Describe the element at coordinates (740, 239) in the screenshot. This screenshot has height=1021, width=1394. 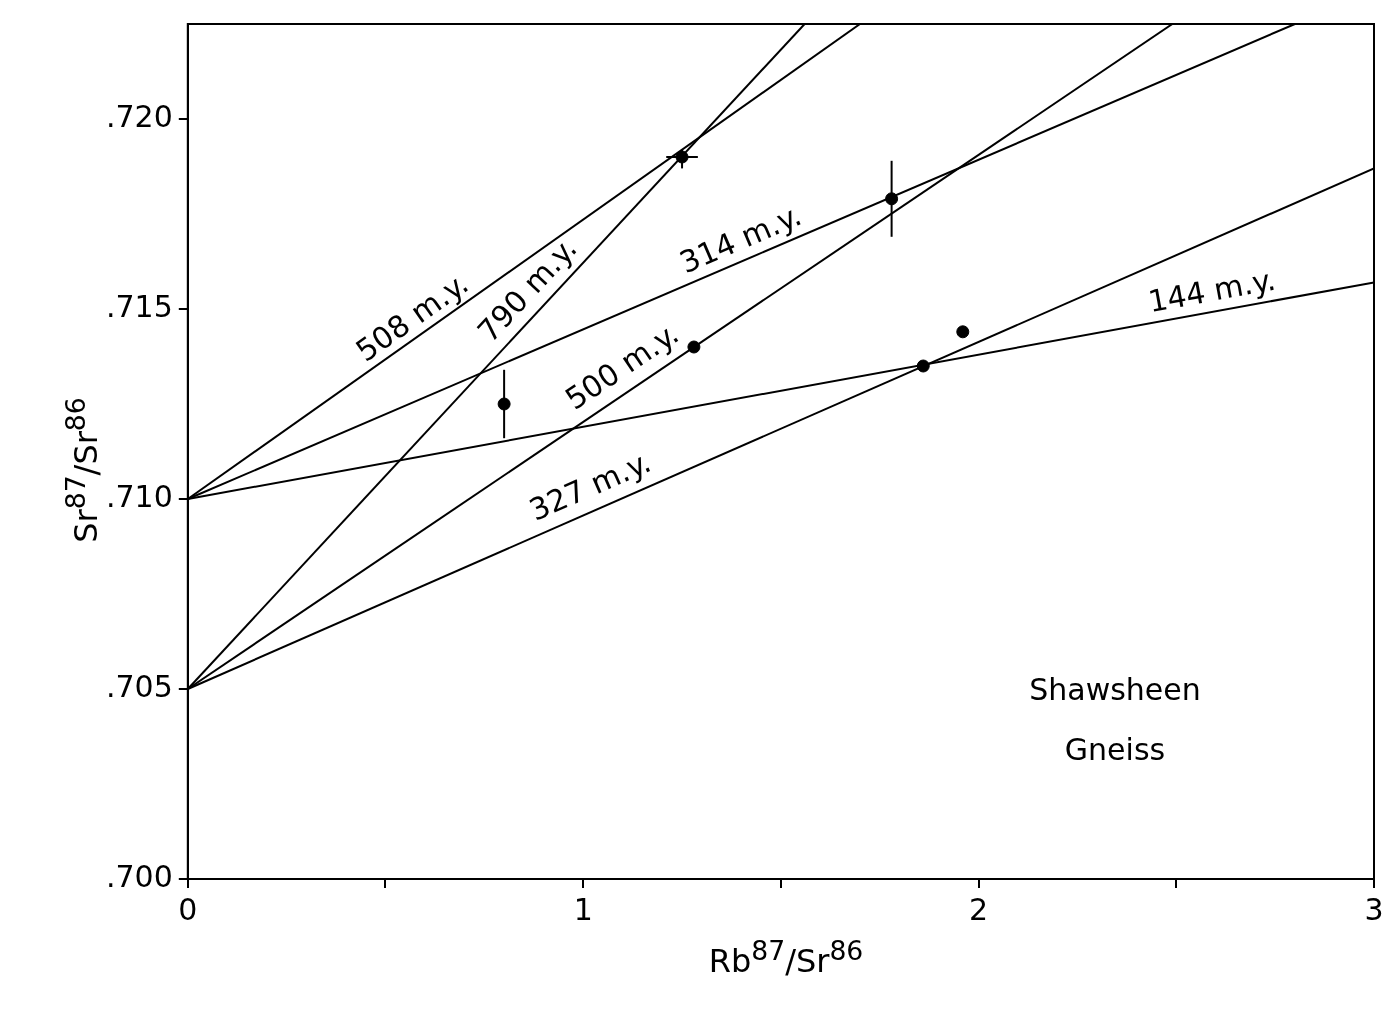
I see `annotation: 314 m.y.` at that location.